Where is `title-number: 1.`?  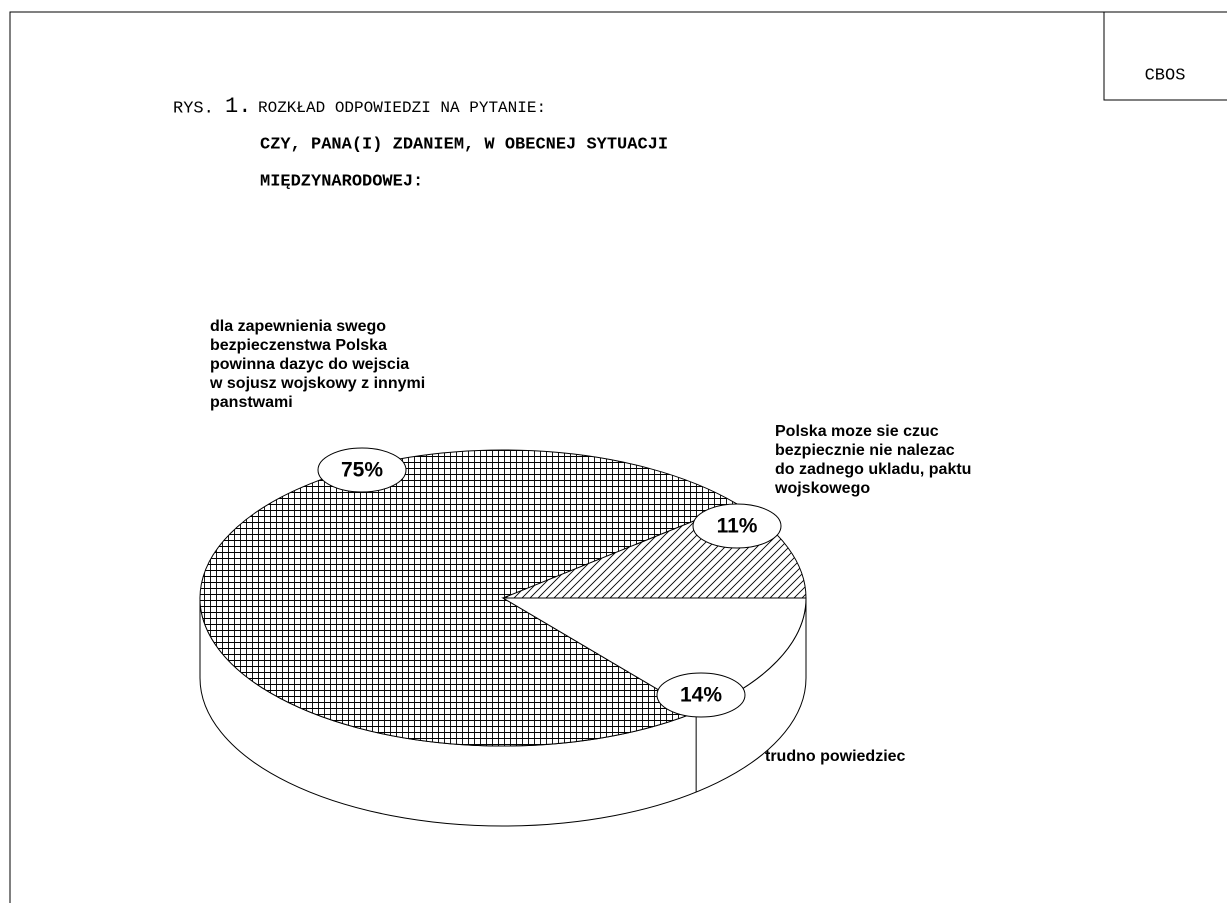
title-number: 1. is located at coordinates (238, 106).